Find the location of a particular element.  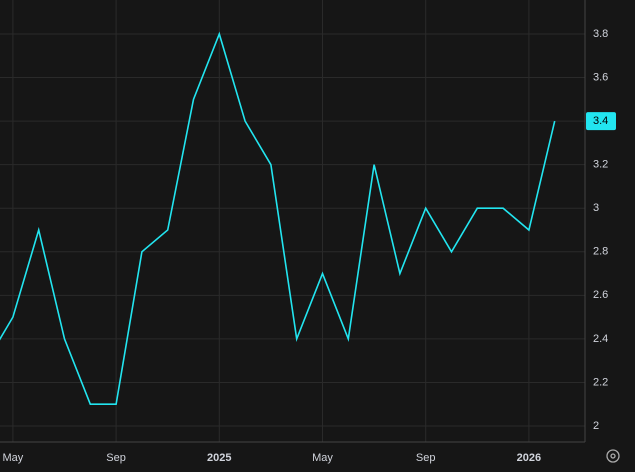

y-tick-label: 3 is located at coordinates (596, 208).